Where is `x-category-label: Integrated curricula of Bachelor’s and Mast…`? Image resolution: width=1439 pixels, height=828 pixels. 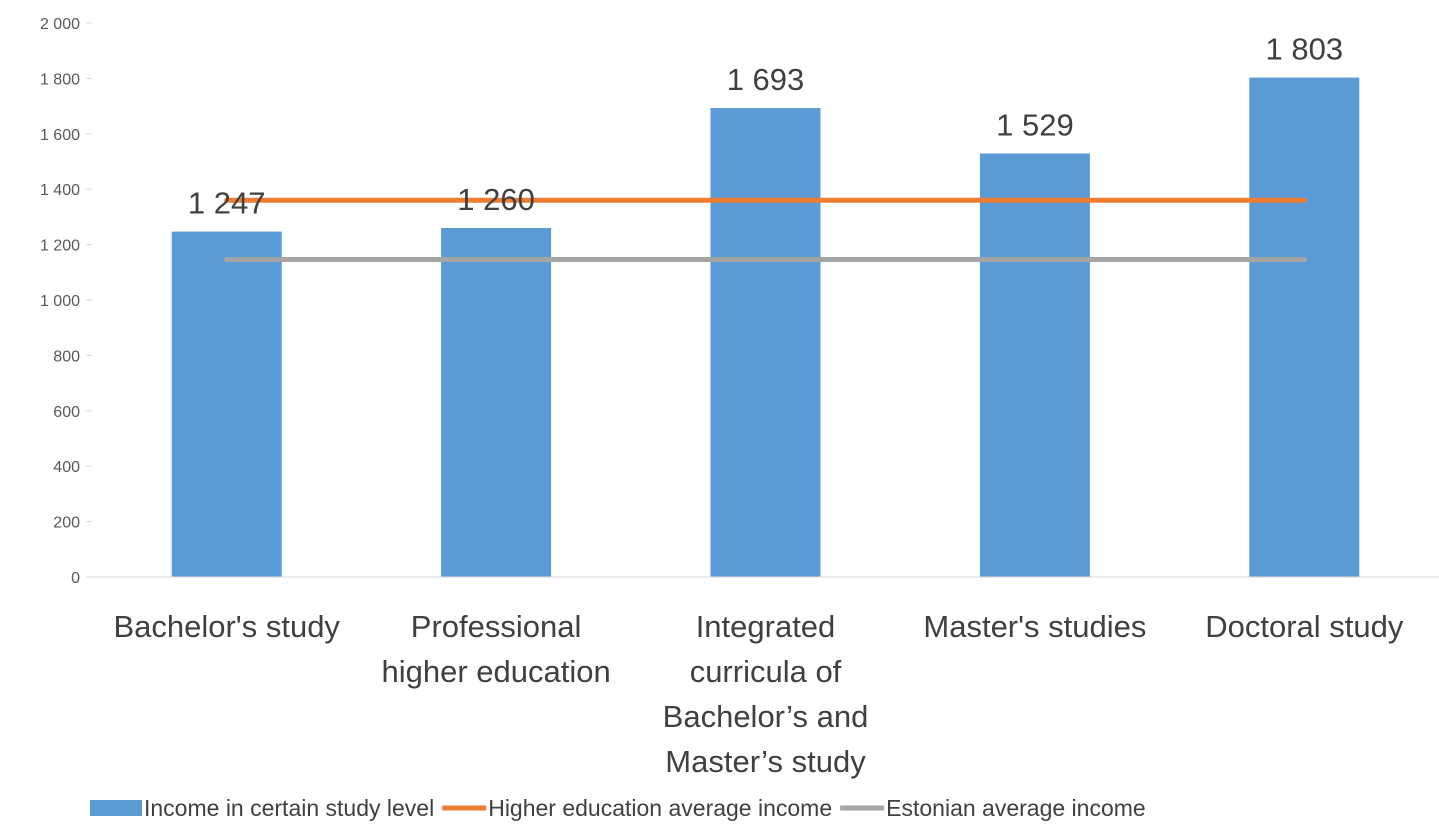 x-category-label: Integrated curricula of Bachelor’s and Mast… is located at coordinates (766, 694).